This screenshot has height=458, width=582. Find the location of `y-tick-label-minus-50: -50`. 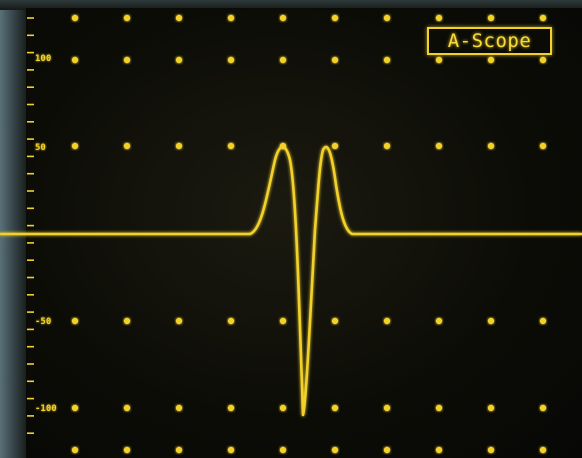

y-tick-label-minus-50: -50 is located at coordinates (43, 322).